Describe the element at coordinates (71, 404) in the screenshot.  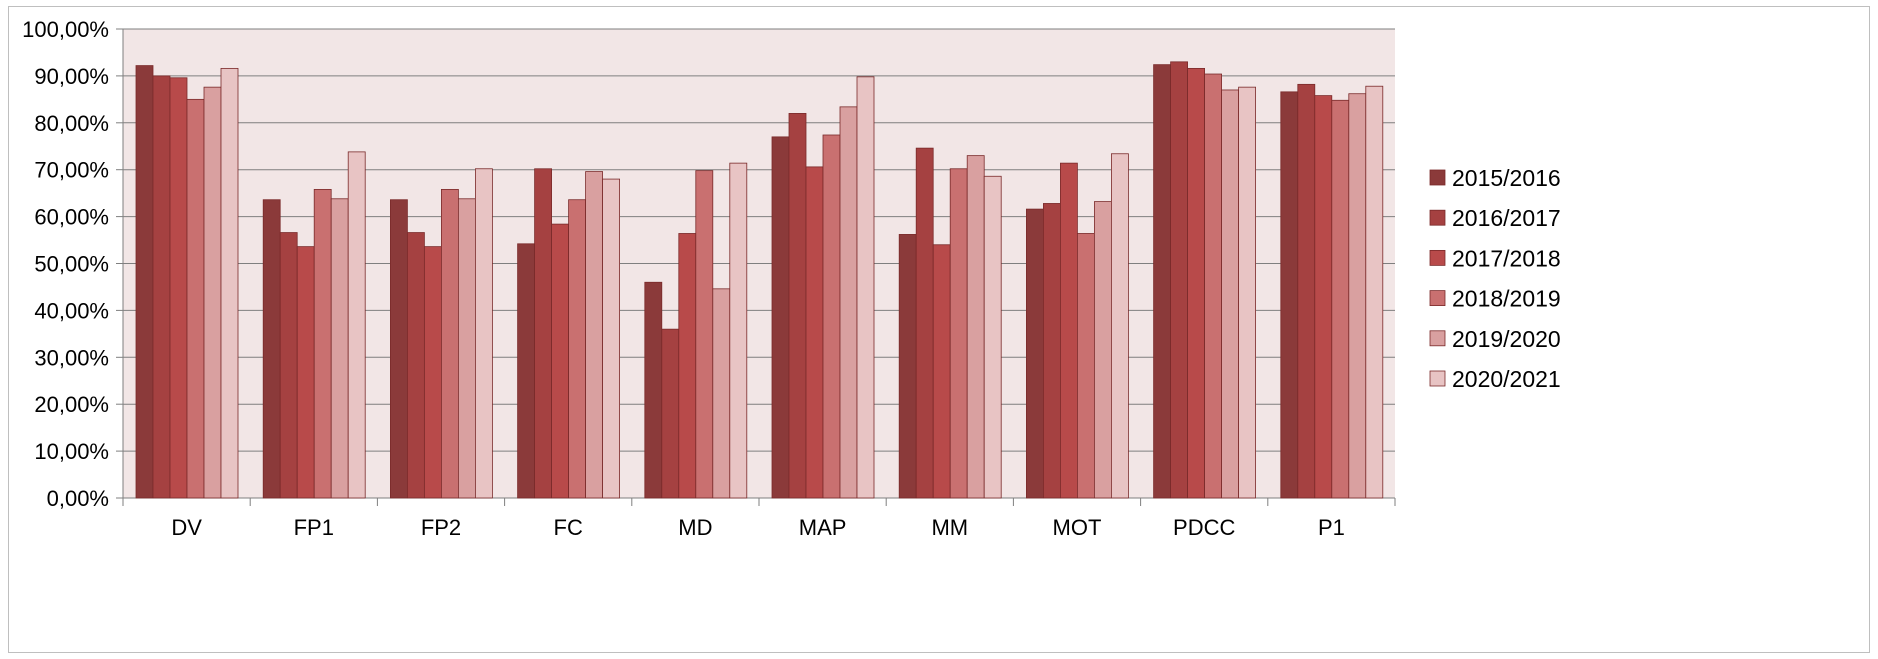
I see `y-tick-label: 20,00%` at that location.